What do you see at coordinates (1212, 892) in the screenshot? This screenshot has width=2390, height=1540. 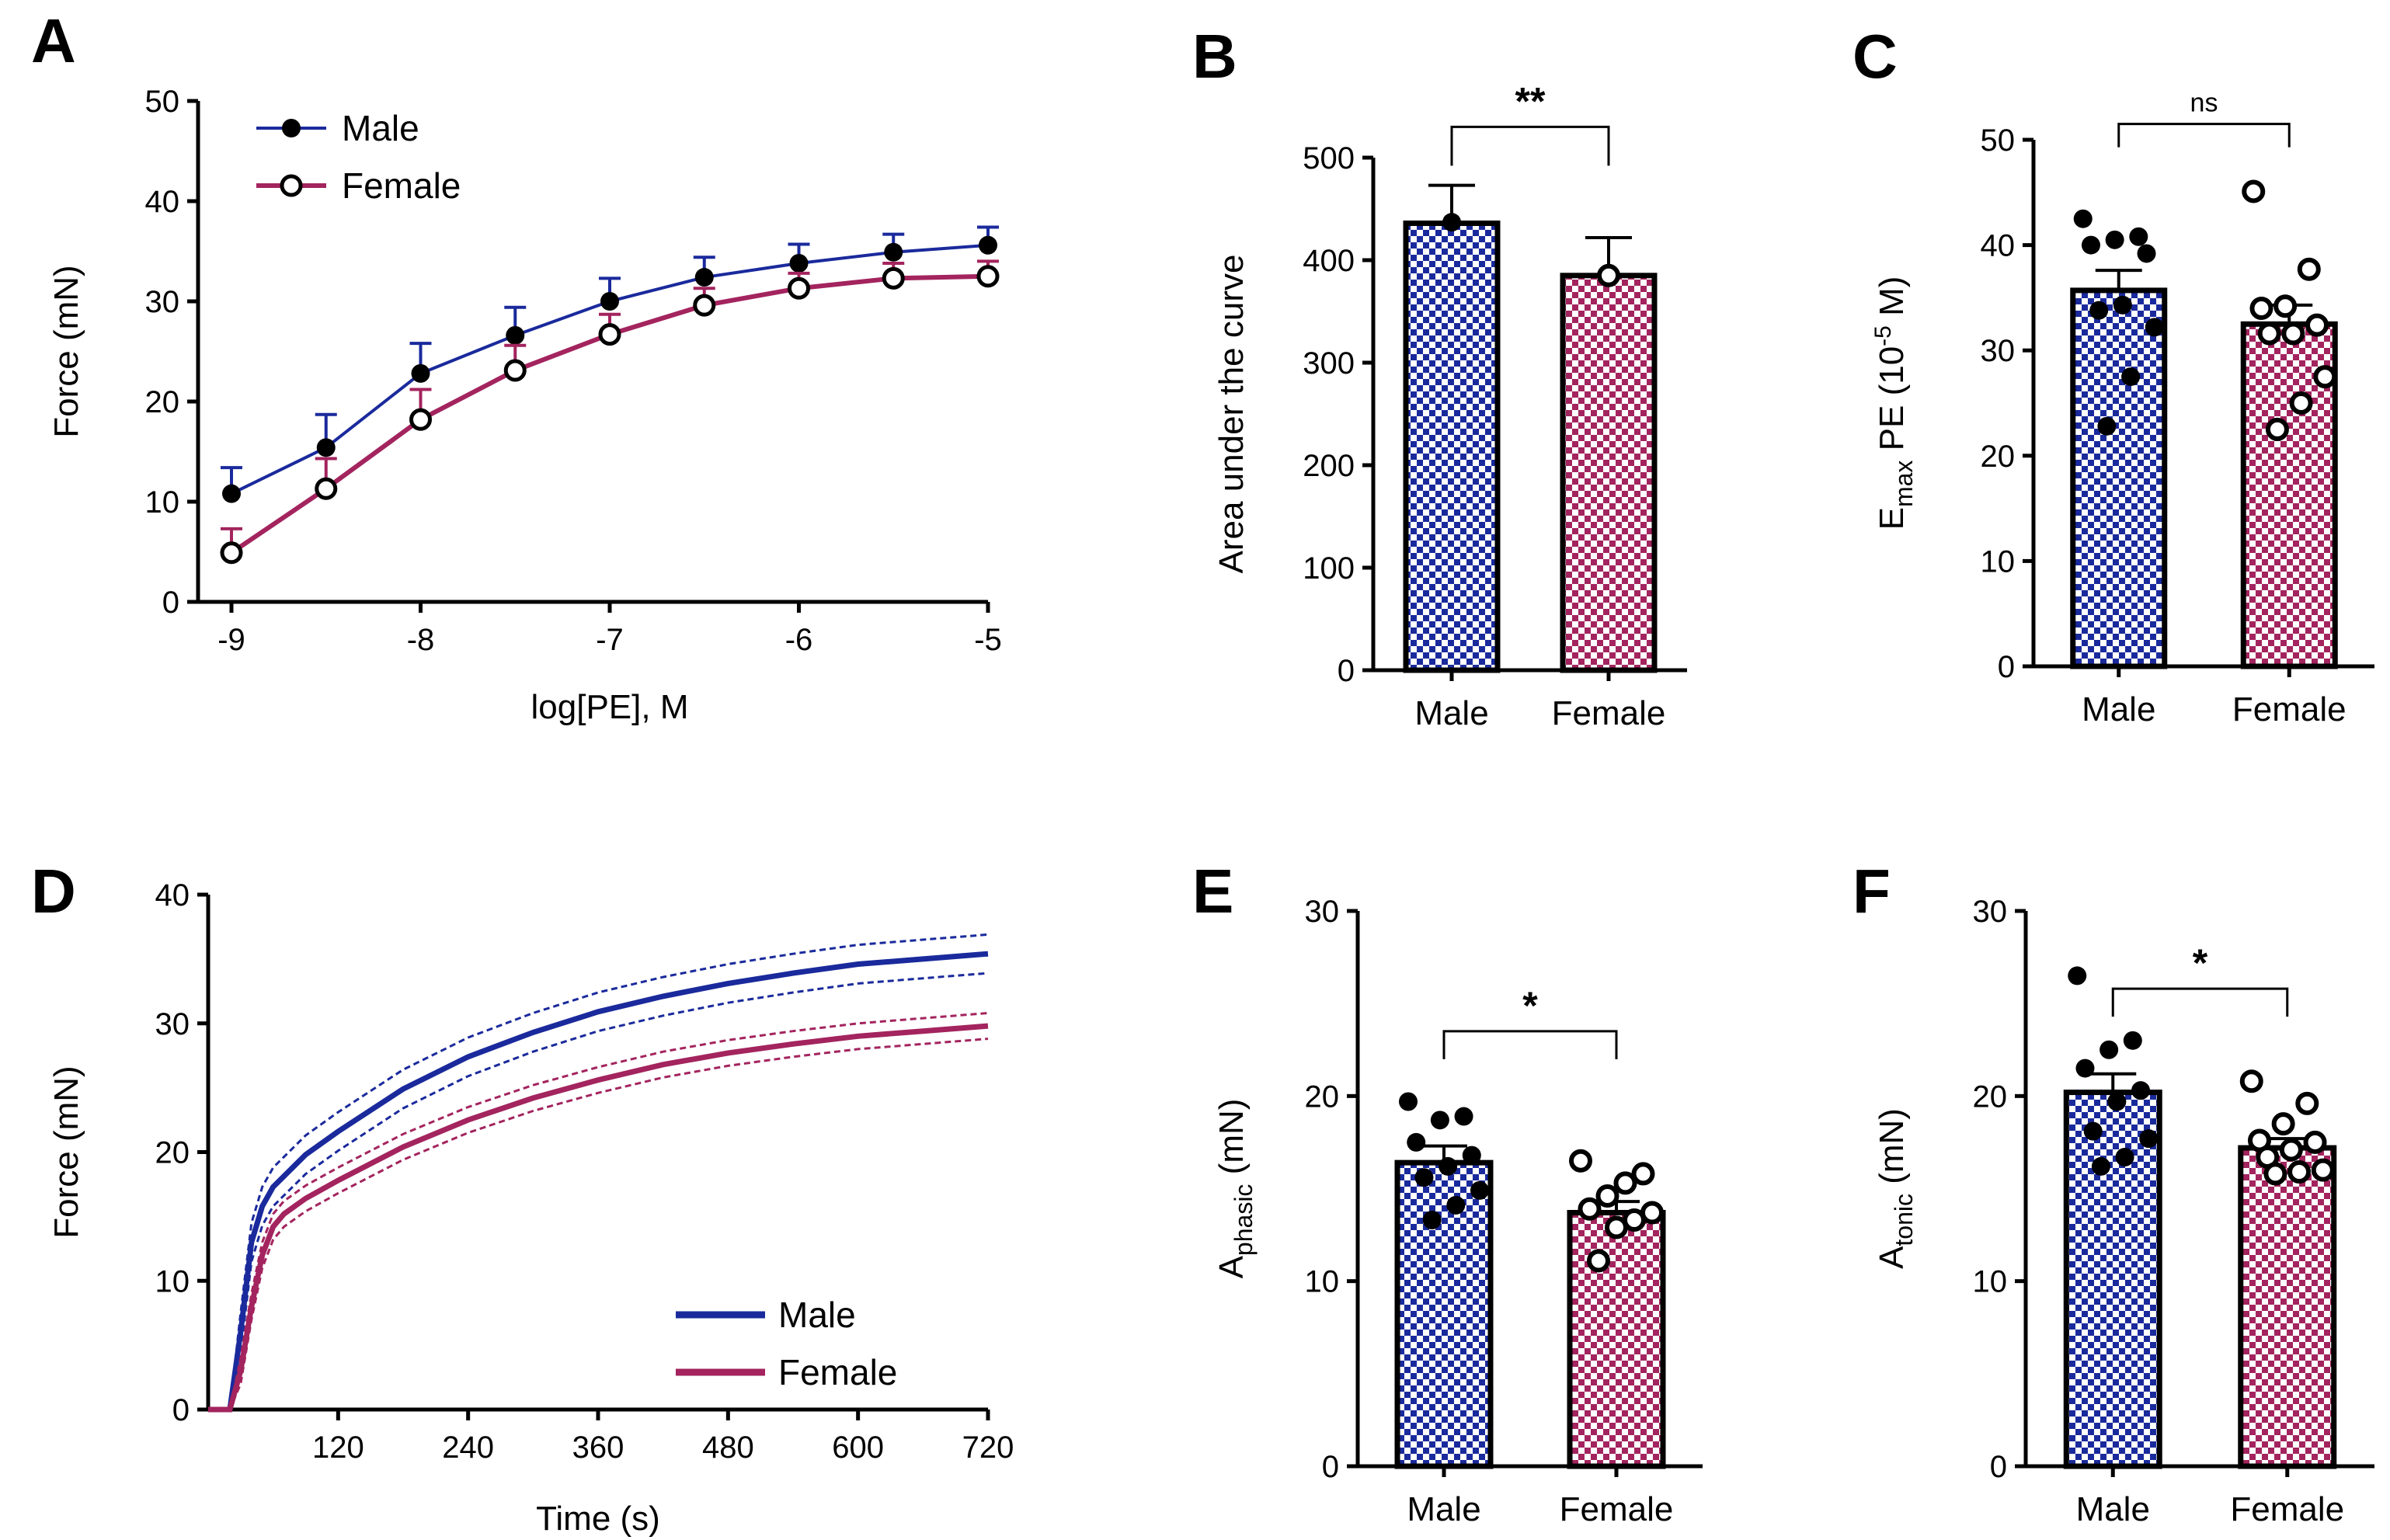 I see `panel-letter-e: E` at bounding box center [1212, 892].